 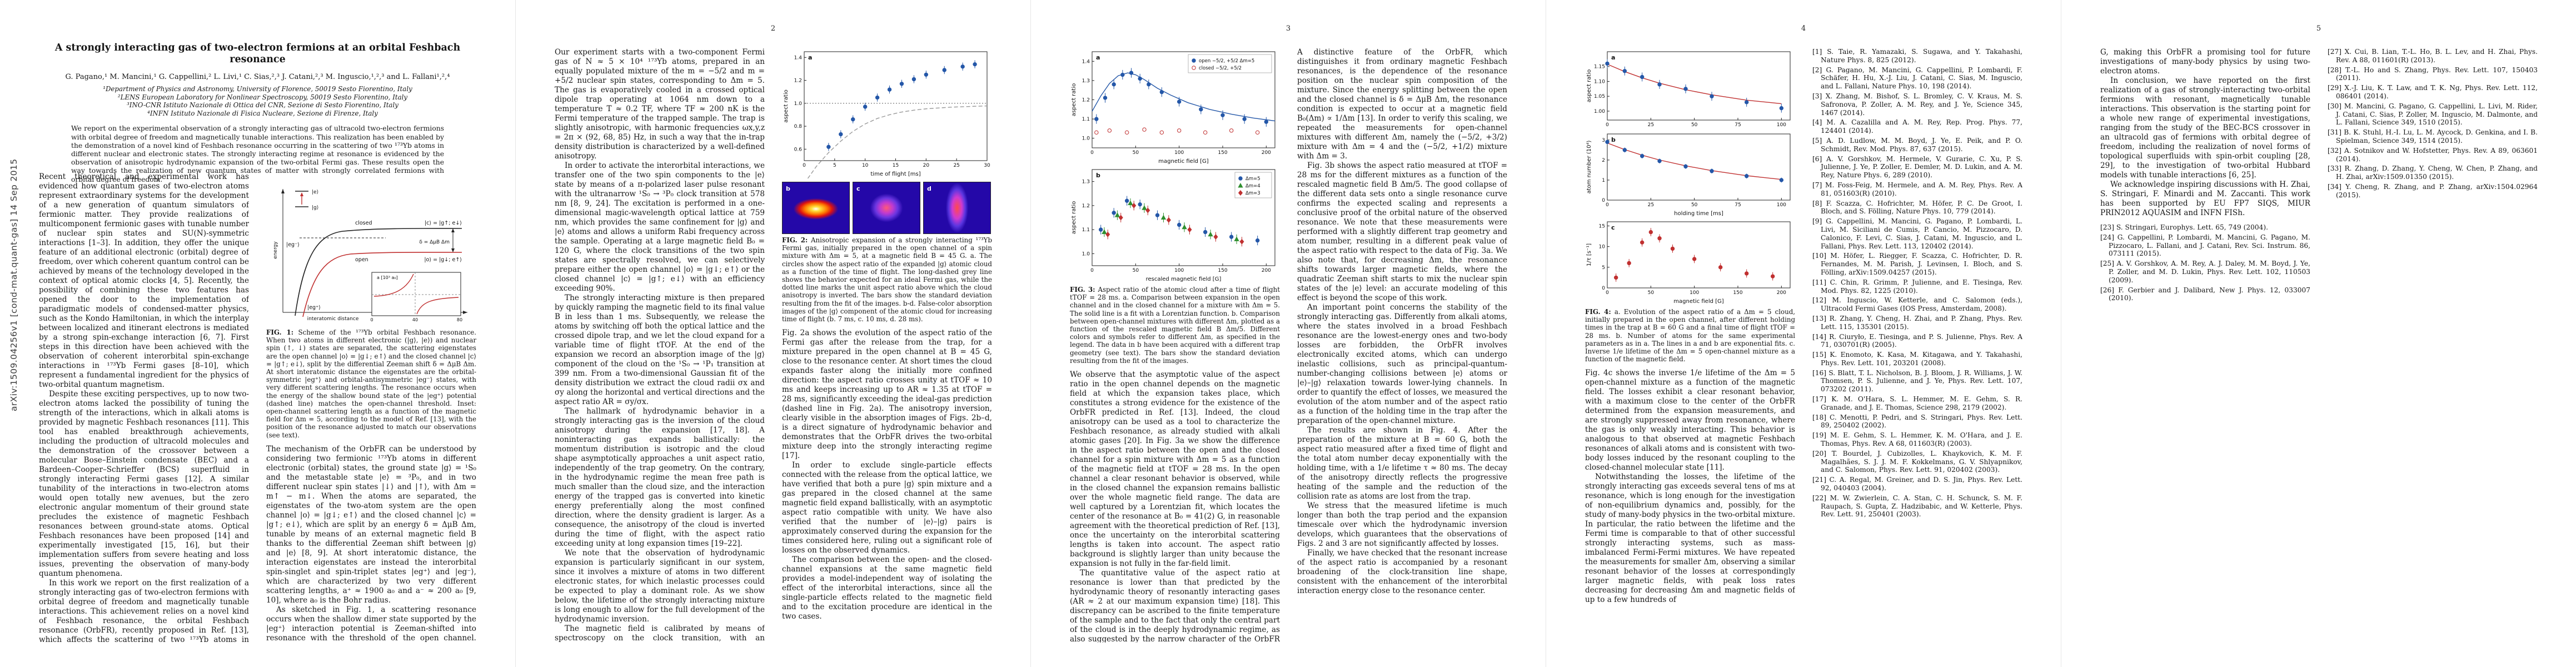 I want to click on open-channel-curve, so click(x=382, y=284).